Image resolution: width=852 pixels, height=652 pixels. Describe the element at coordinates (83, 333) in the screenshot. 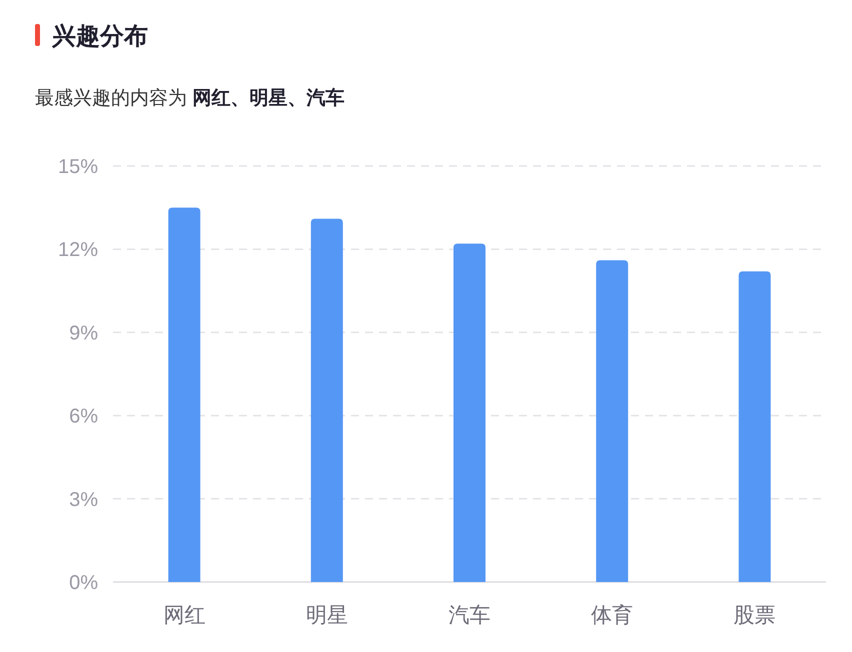

I see `y-tick-label: 9%` at that location.